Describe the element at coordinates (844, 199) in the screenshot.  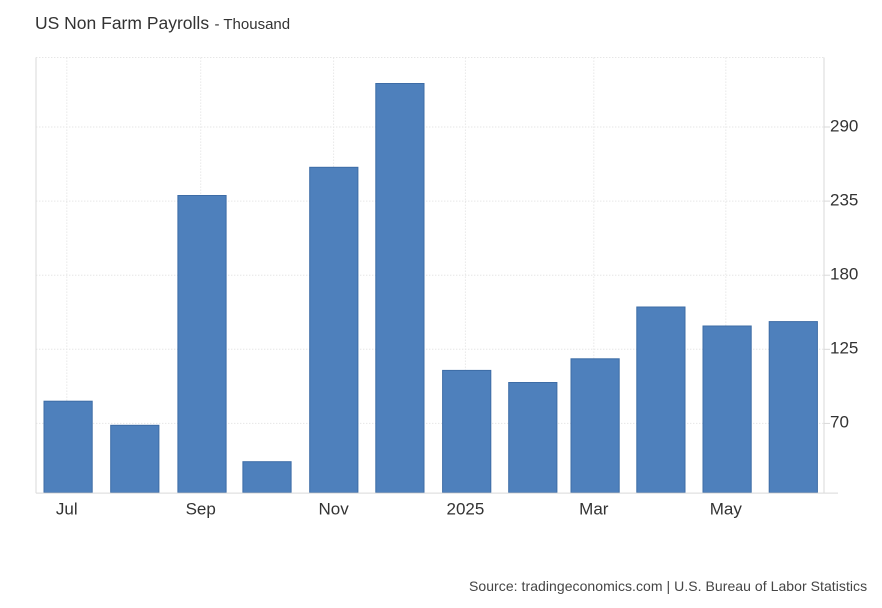
I see `svg-text: 235` at that location.